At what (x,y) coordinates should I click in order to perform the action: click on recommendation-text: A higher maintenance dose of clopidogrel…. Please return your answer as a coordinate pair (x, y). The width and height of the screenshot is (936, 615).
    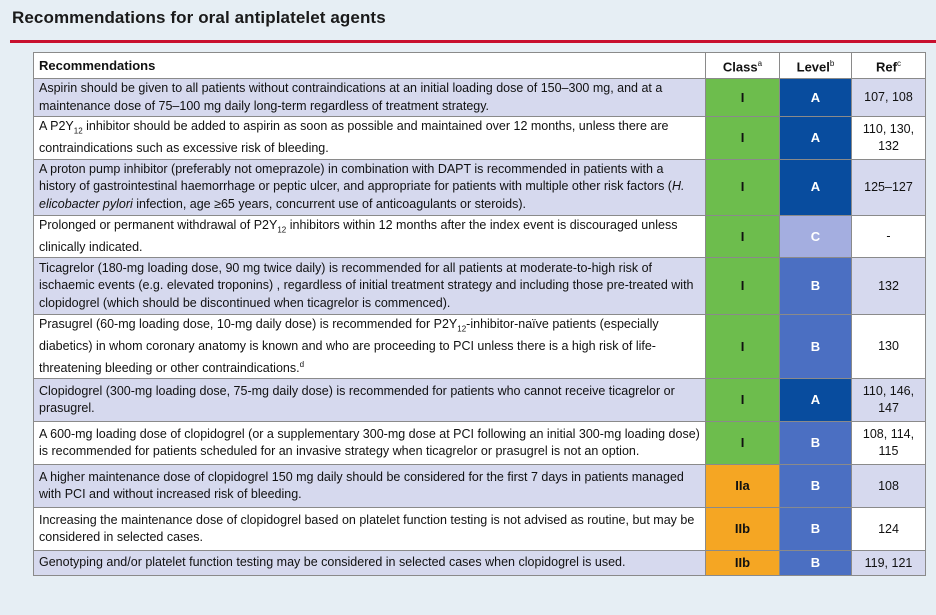
    Looking at the image, I should click on (369, 486).